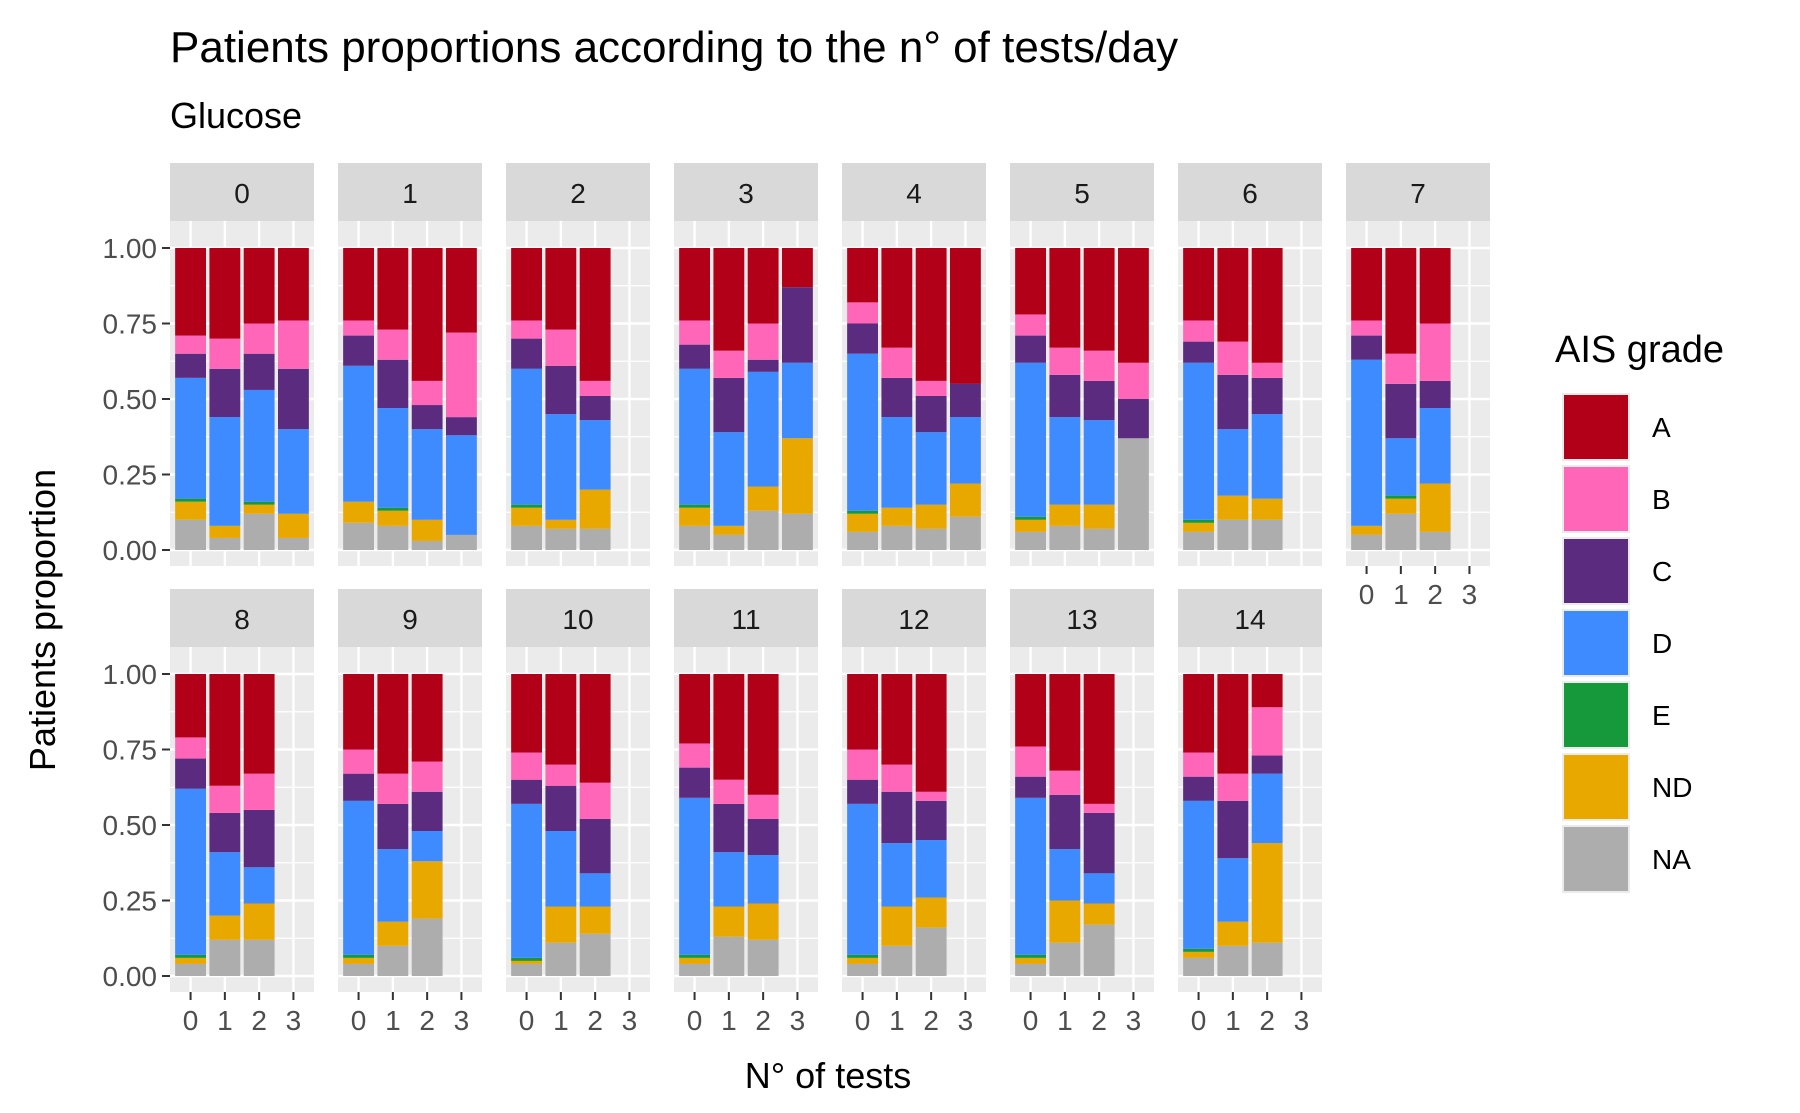 This screenshot has width=1800, height=1113. Describe the element at coordinates (359, 1020) in the screenshot. I see `x-tick-label: 0` at that location.